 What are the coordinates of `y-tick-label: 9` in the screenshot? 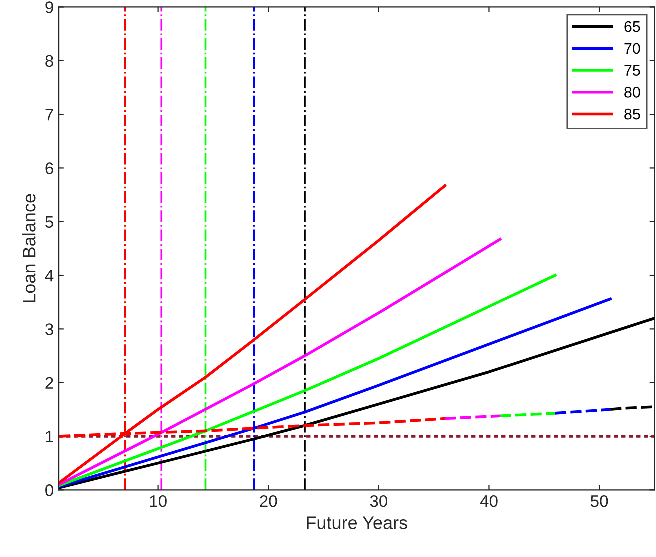 It's located at (50, 8).